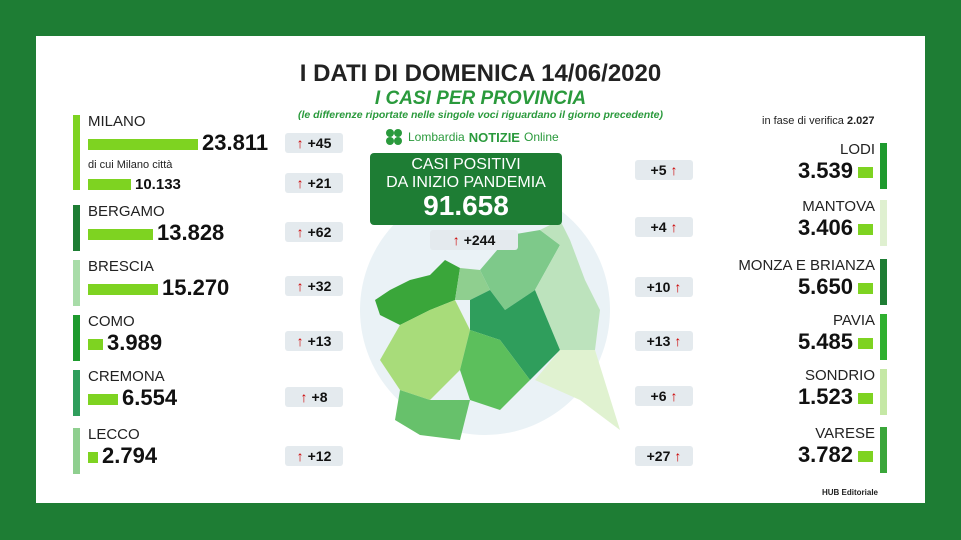 The width and height of the screenshot is (961, 540). I want to click on delta-box: +6 ↑, so click(664, 396).